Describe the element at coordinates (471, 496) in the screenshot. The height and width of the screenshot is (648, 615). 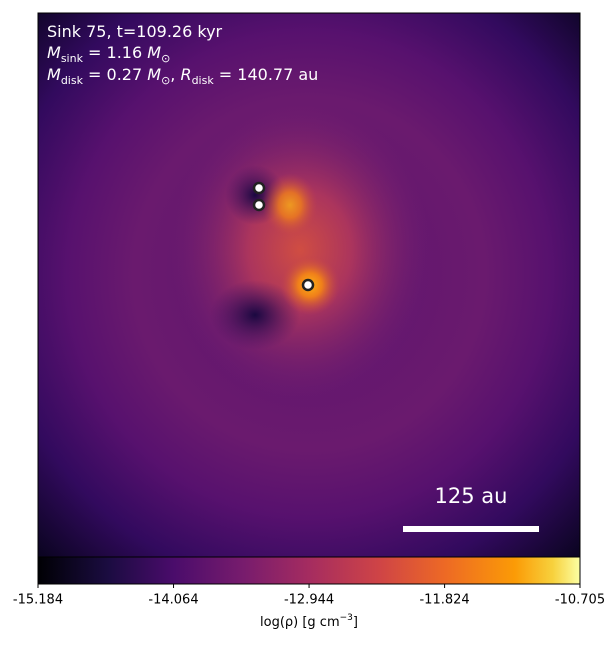
I see `scale-bar-label: 125 au` at that location.